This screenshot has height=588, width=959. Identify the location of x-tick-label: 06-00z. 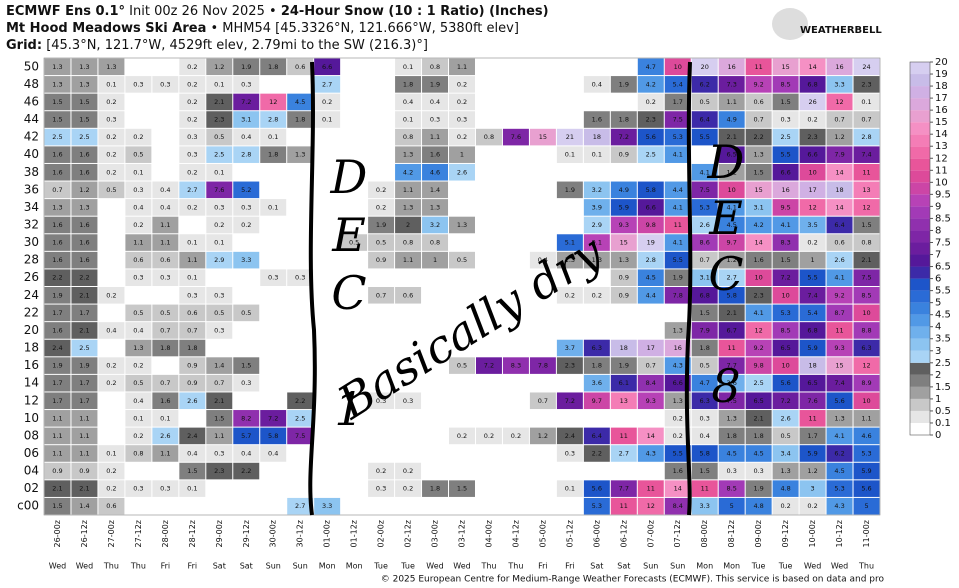
(596, 533).